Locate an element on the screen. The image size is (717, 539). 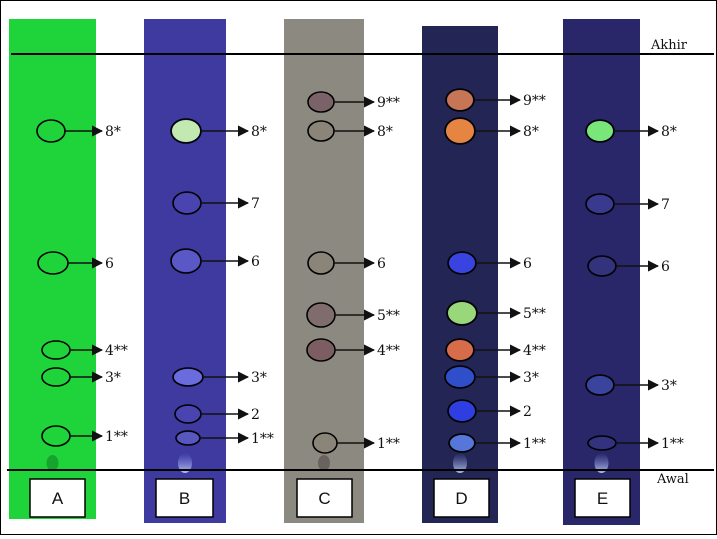
plate-label: E is located at coordinates (602, 498).